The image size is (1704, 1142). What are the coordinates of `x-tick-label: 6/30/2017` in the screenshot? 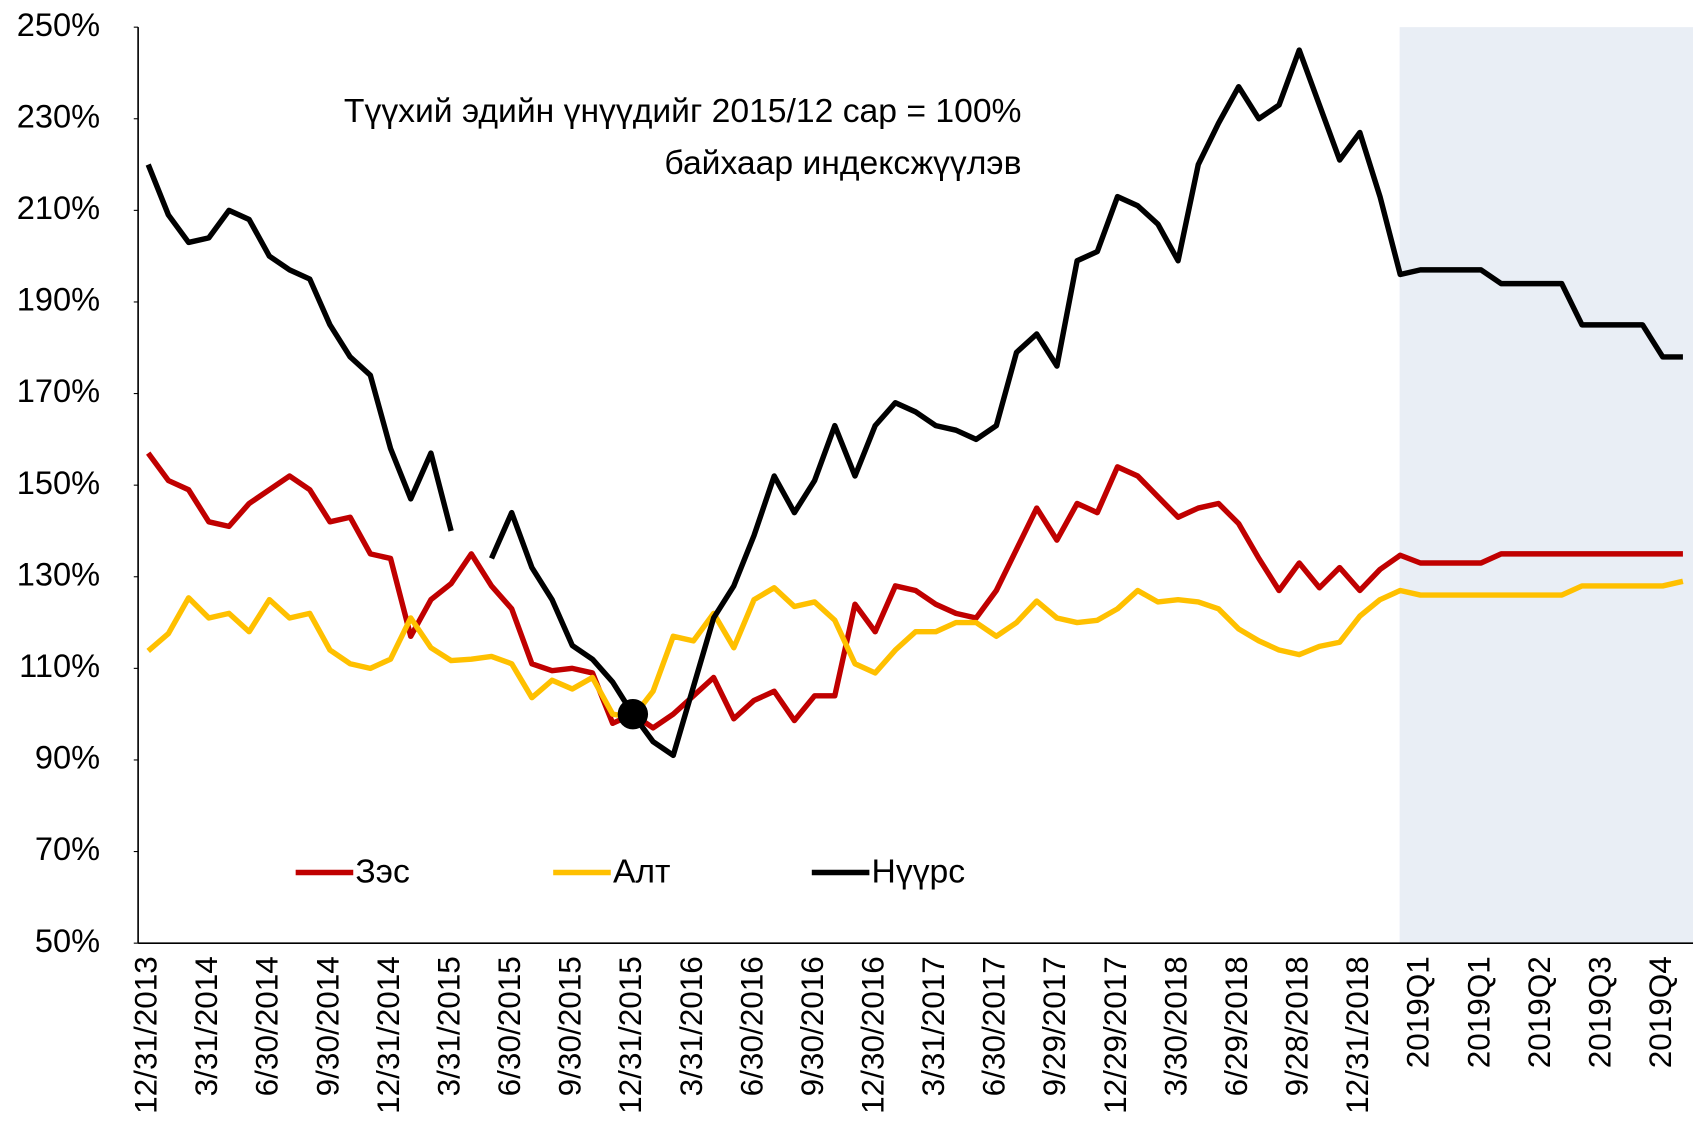 It's located at (994, 1026).